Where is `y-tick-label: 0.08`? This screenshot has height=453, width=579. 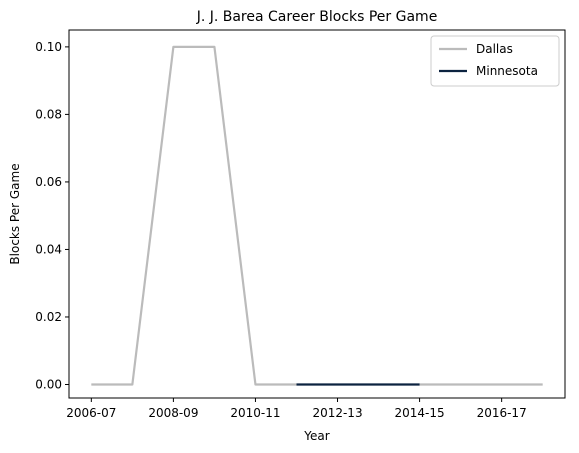
y-tick-label: 0.08 is located at coordinates (48, 114).